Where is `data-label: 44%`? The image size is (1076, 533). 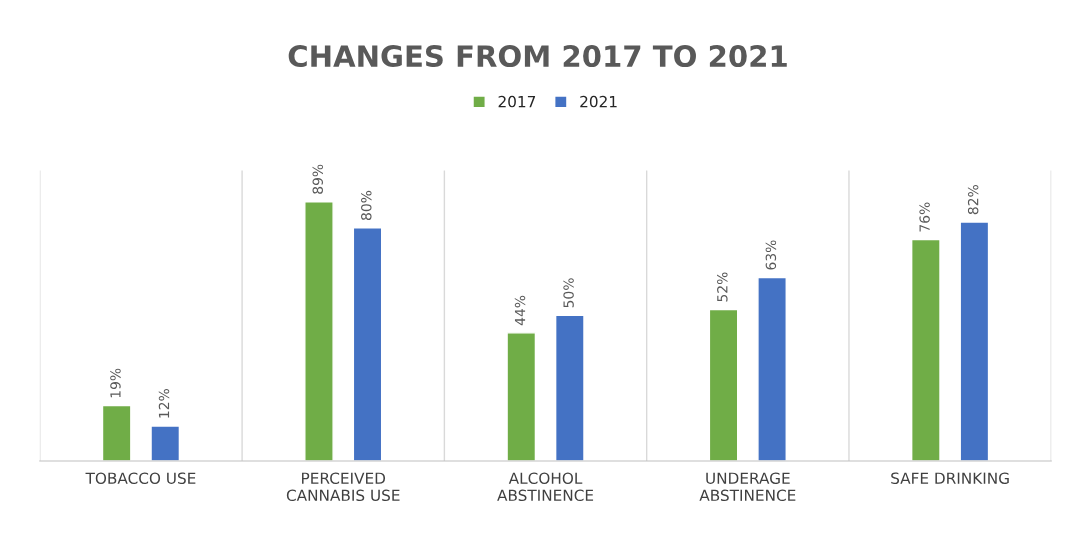 data-label: 44% is located at coordinates (520, 310).